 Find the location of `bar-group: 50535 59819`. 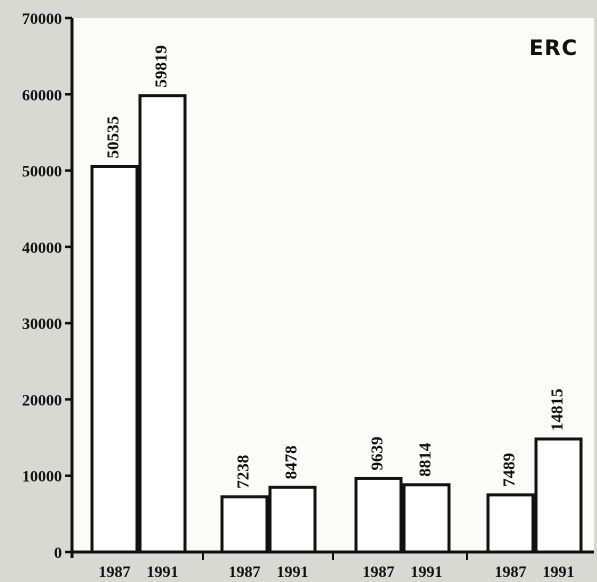

bar-group: 50535 59819 is located at coordinates (138, 299).